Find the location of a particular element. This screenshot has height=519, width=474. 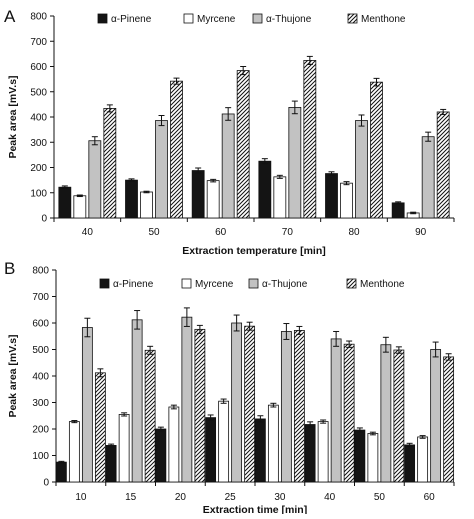

y-tick-label: 0 is located at coordinates (44, 219).